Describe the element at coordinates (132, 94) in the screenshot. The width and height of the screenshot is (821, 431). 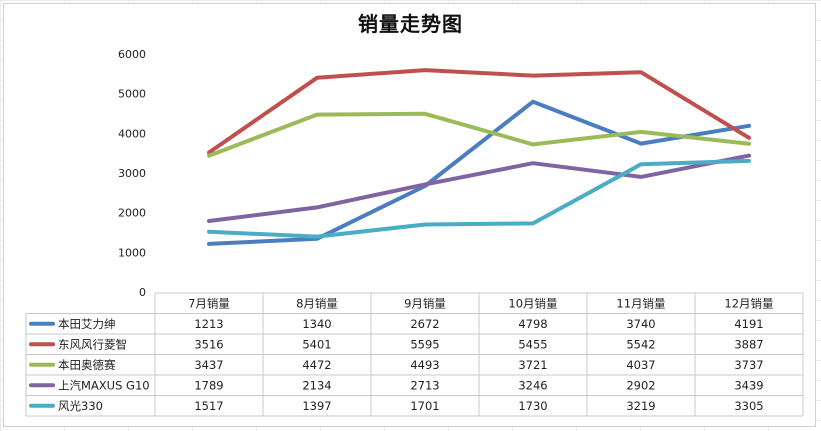
I see `y-tick-label: 5000` at that location.